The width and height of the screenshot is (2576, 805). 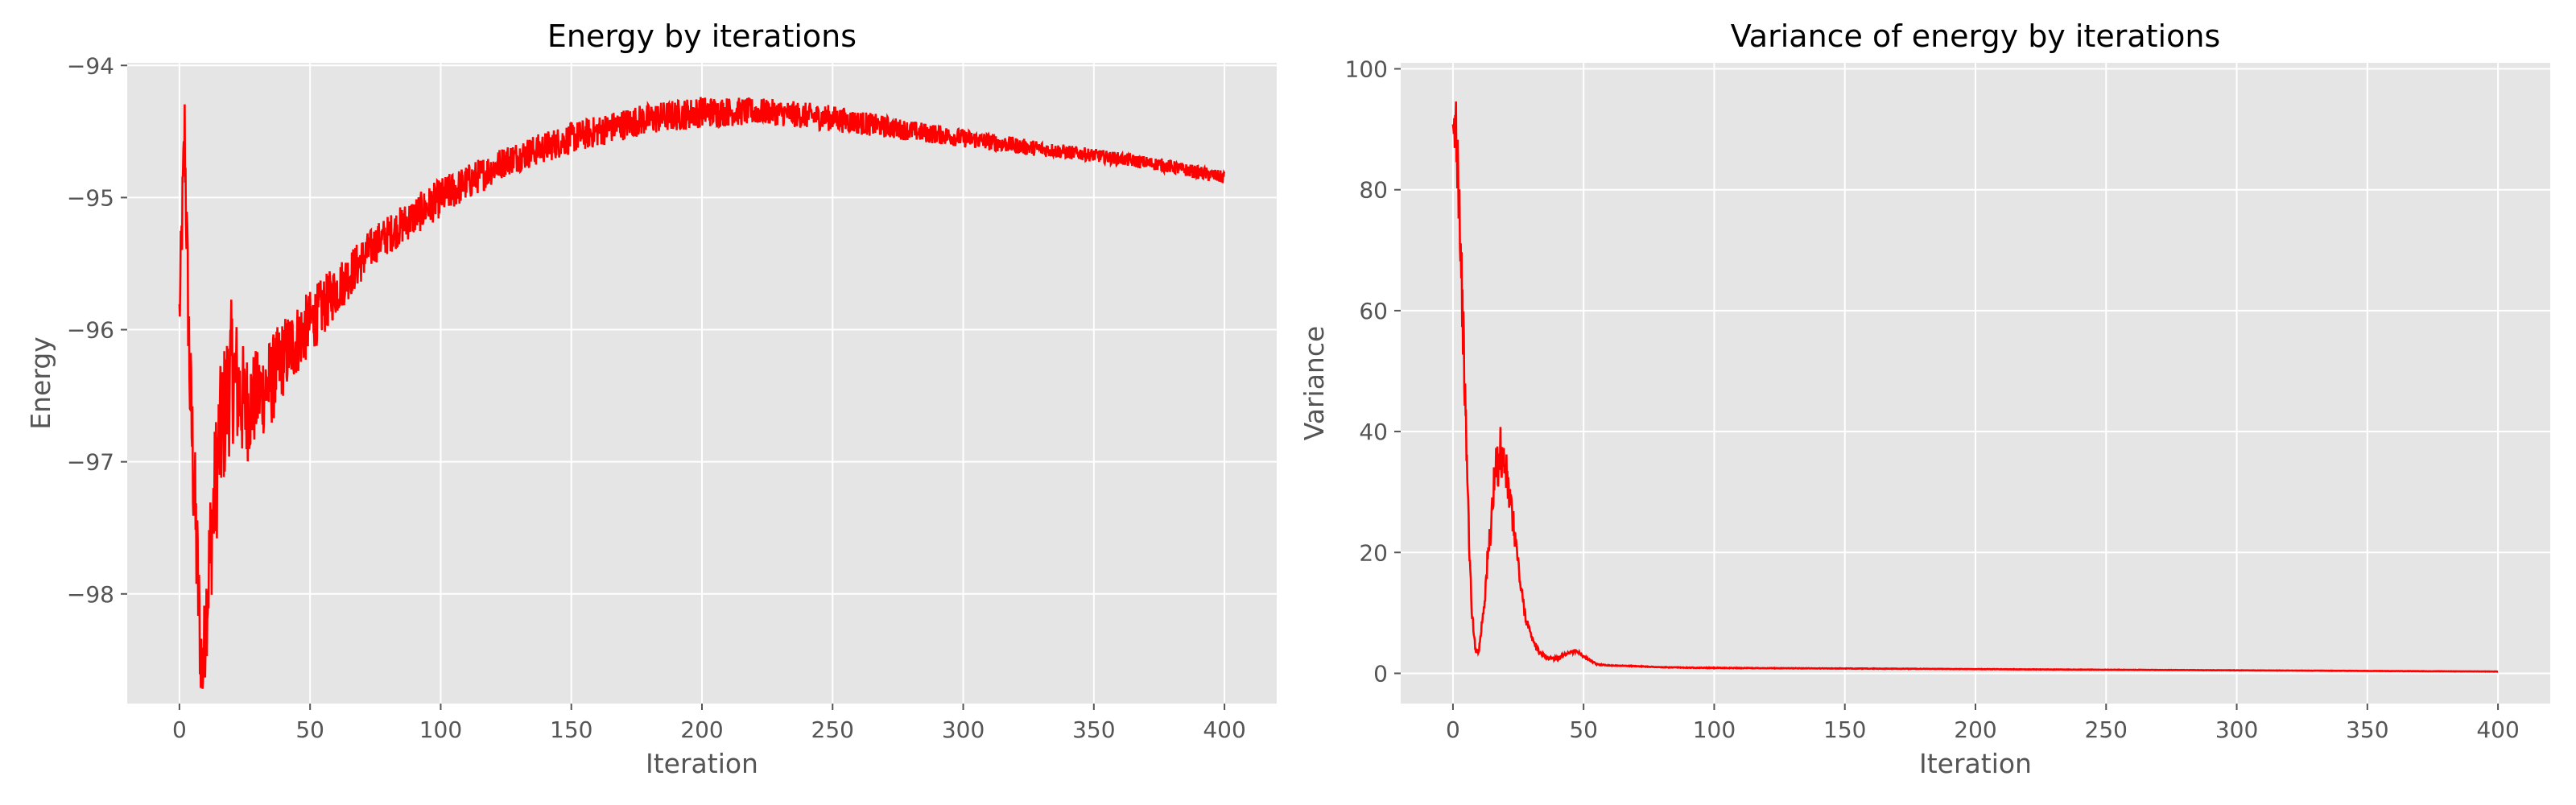 What do you see at coordinates (90, 65) in the screenshot?
I see `y-tick-label: −94` at bounding box center [90, 65].